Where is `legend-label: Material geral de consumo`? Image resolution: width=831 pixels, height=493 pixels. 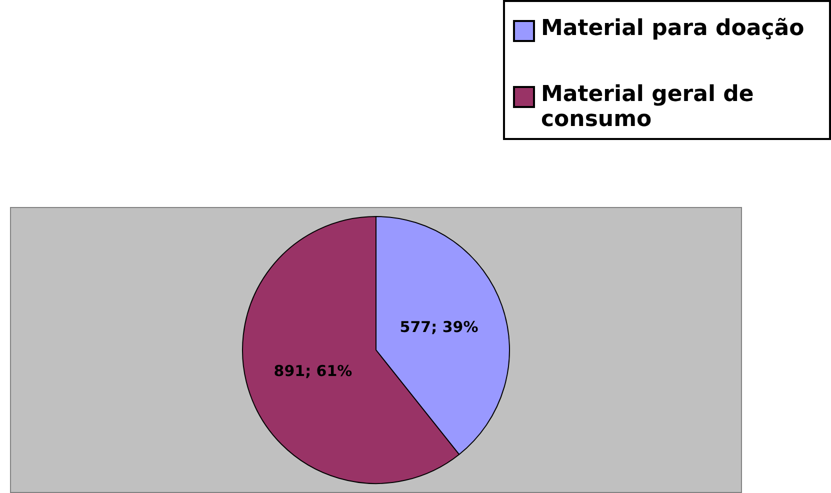
legend-label: Material geral de consumo is located at coordinates (648, 107).